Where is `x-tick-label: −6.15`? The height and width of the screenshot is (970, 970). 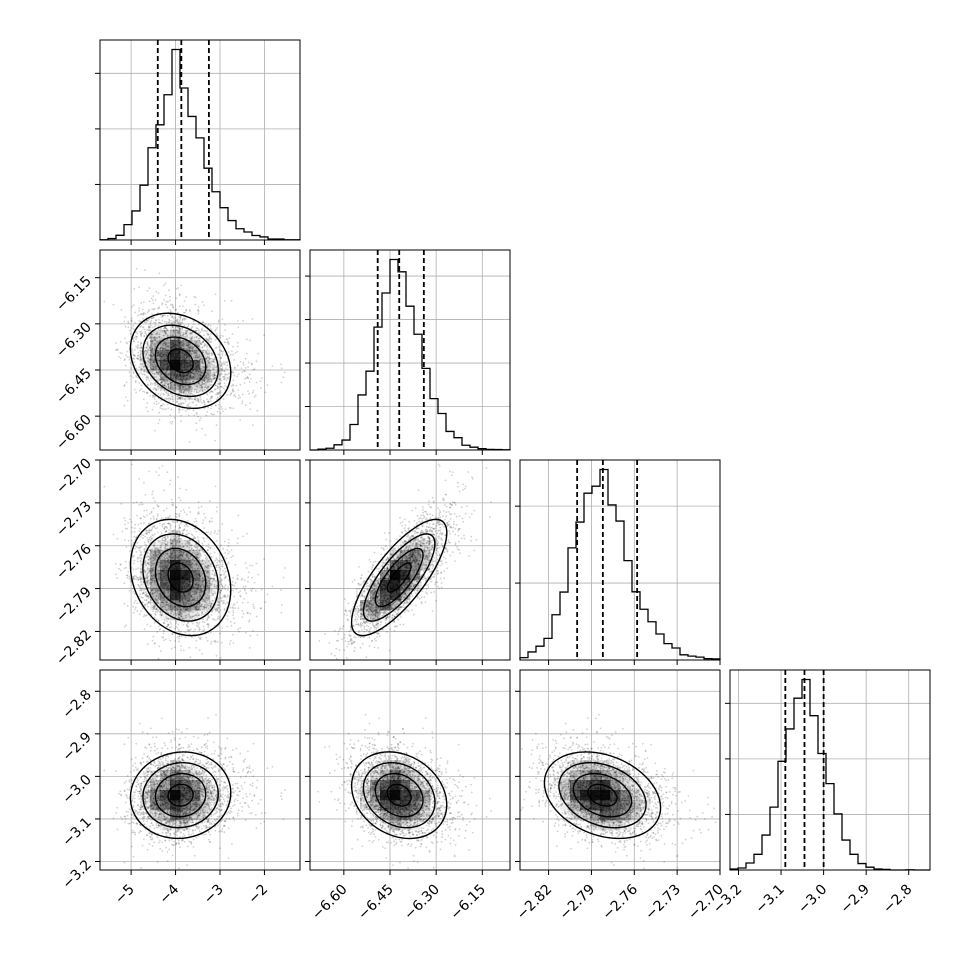
x-tick-label: −6.15 is located at coordinates (468, 903).